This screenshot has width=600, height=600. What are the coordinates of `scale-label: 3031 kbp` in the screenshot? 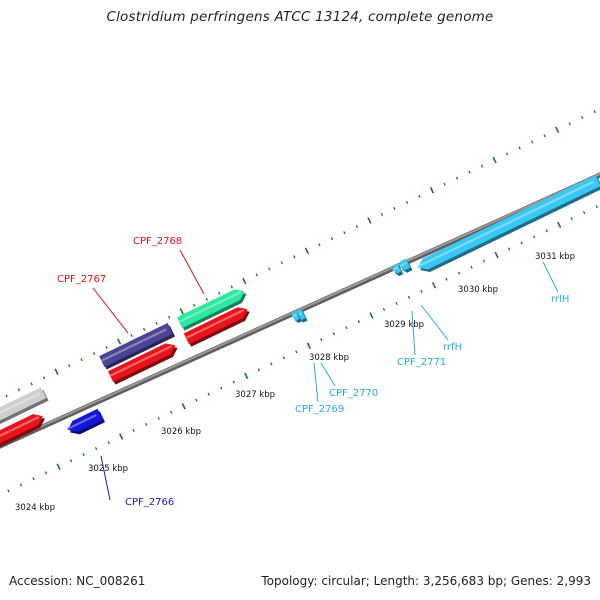 It's located at (555, 257).